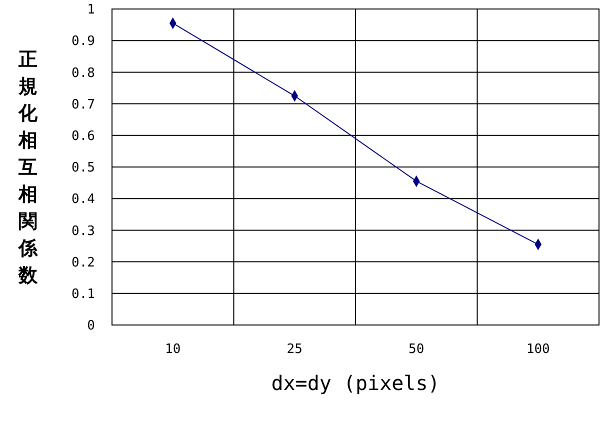  I want to click on y-tick-label: 0.8, so click(83, 73).